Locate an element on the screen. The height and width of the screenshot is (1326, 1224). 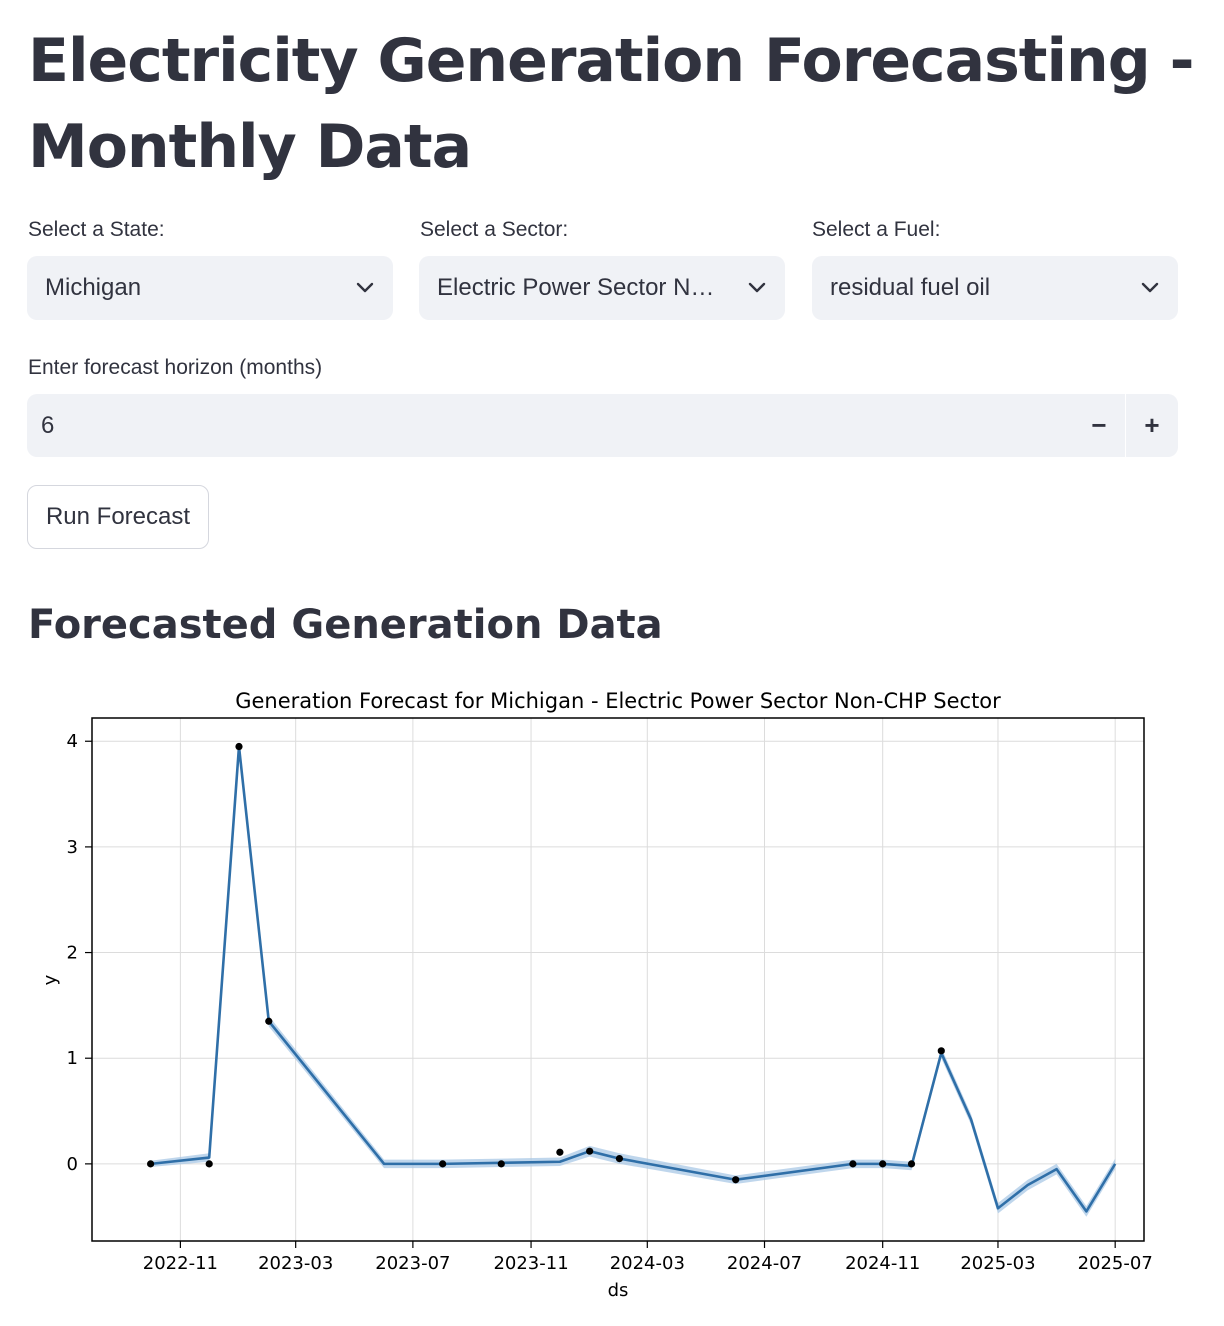
x-tick-label: 2023-07 is located at coordinates (412, 1263).